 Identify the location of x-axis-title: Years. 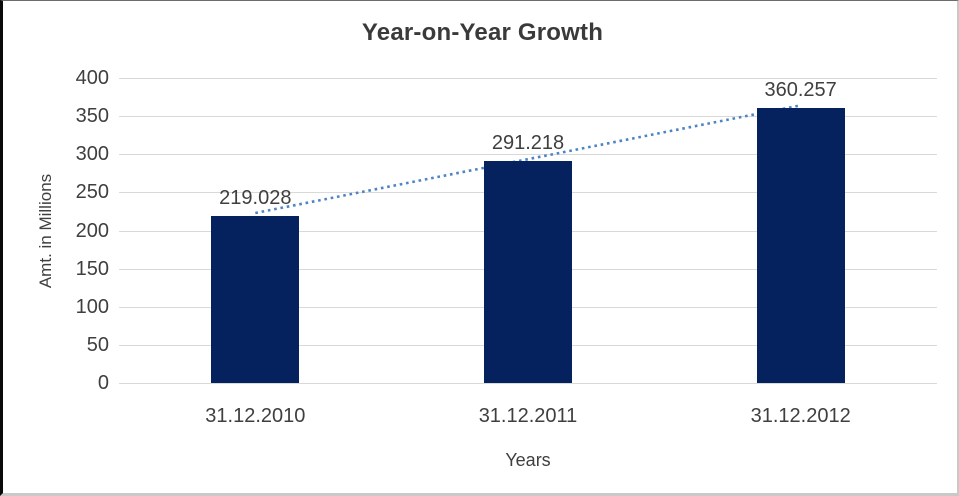
(528, 460).